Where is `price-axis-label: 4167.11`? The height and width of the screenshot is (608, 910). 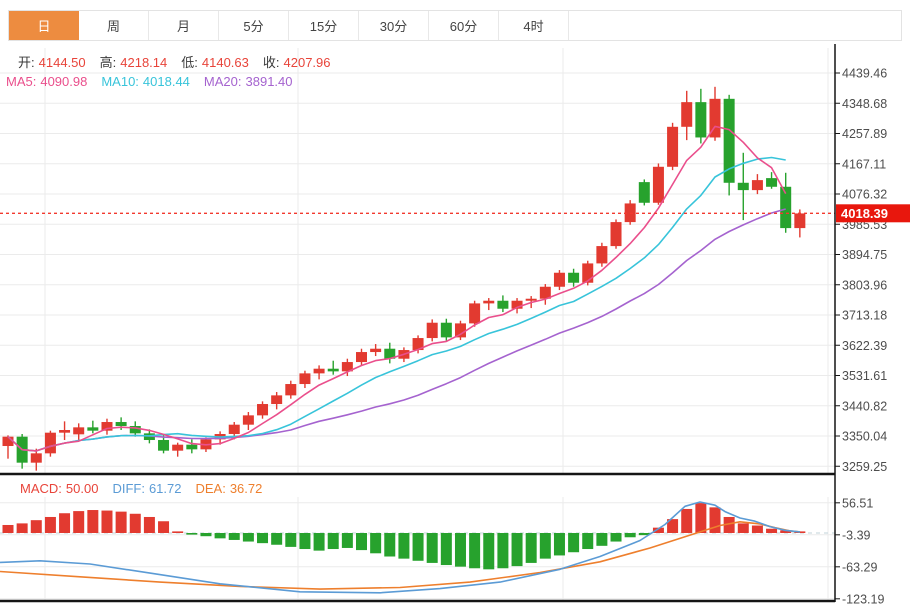
price-axis-label: 4167.11 is located at coordinates (864, 164).